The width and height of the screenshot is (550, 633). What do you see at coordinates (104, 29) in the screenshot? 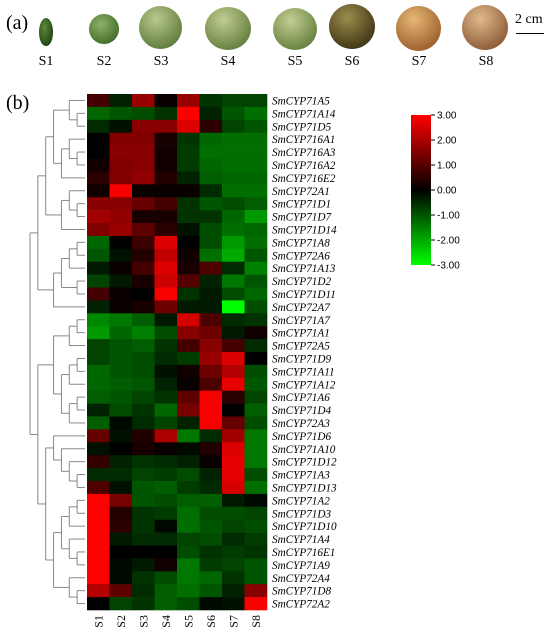
I see `fruit-s2-photo` at bounding box center [104, 29].